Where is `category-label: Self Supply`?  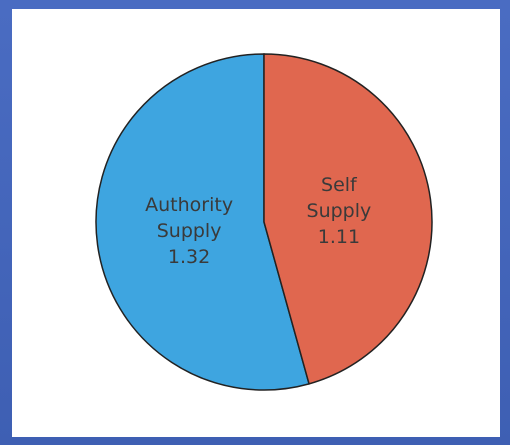
category-label: Self Supply is located at coordinates (339, 197).